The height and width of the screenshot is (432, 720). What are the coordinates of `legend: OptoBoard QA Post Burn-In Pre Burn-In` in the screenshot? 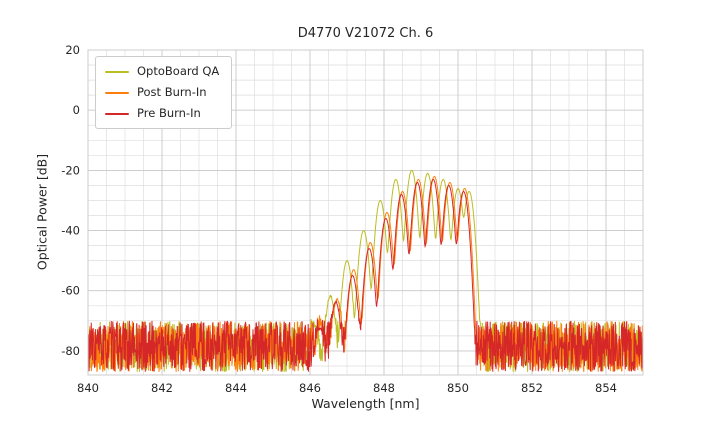 It's located at (164, 92).